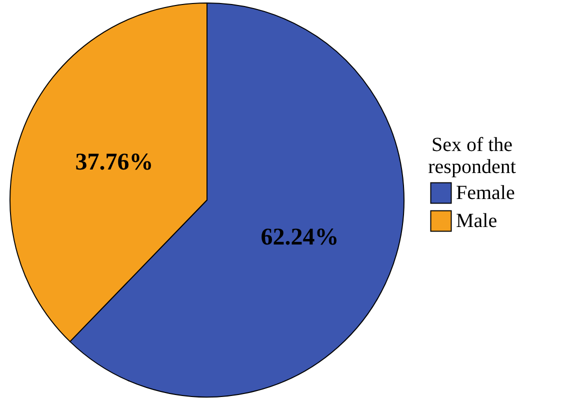 This screenshot has height=400, width=567. I want to click on legend-title: Sex of the respondent, so click(472, 156).